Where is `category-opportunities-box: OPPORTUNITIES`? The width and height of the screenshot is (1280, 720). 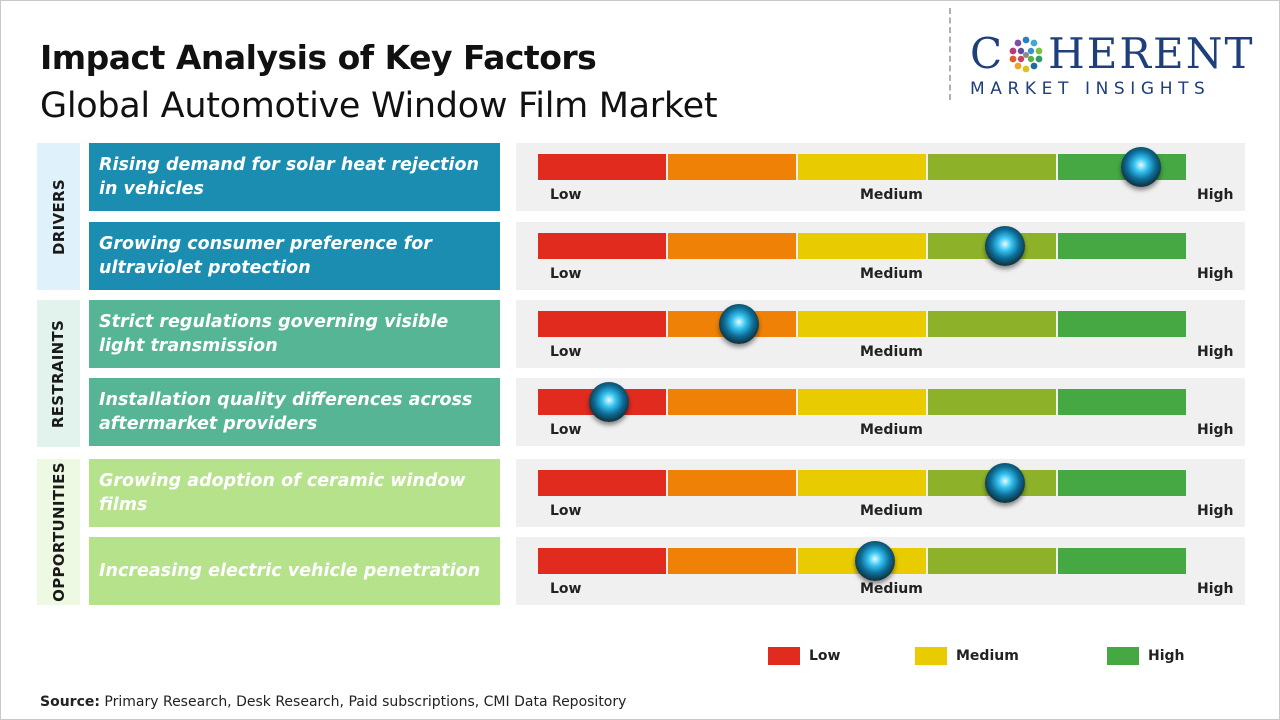 category-opportunities-box: OPPORTUNITIES is located at coordinates (58, 532).